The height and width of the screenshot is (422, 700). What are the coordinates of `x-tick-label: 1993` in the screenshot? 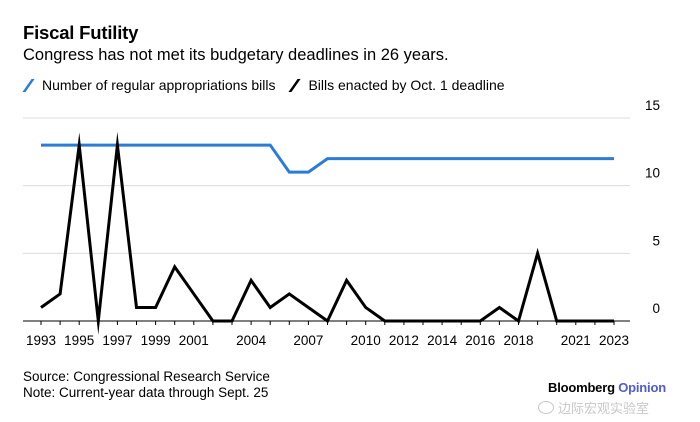 It's located at (41, 340).